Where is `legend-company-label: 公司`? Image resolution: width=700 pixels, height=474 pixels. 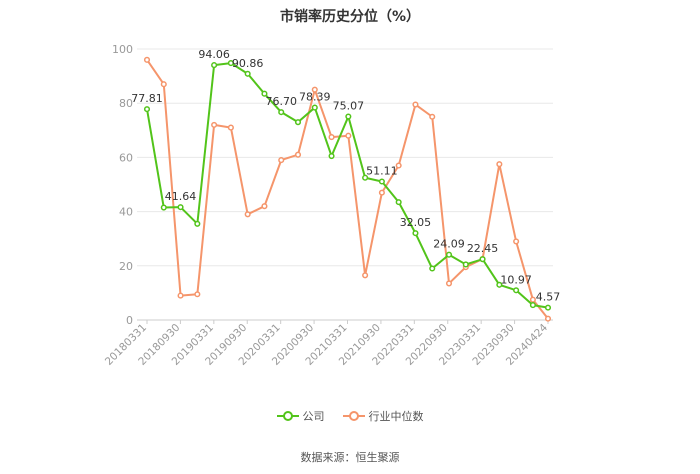
legend-company-label: 公司 is located at coordinates (313, 416).